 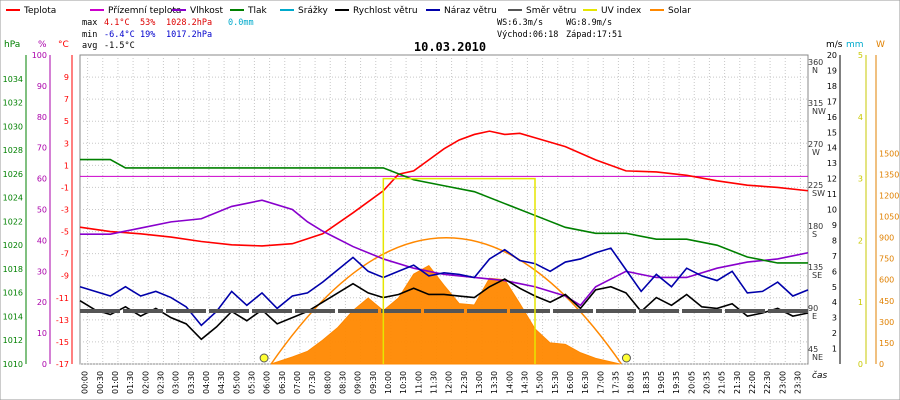 What do you see at coordinates (282, 382) in the screenshot?
I see `x-tick-label: 06:30` at bounding box center [282, 382].